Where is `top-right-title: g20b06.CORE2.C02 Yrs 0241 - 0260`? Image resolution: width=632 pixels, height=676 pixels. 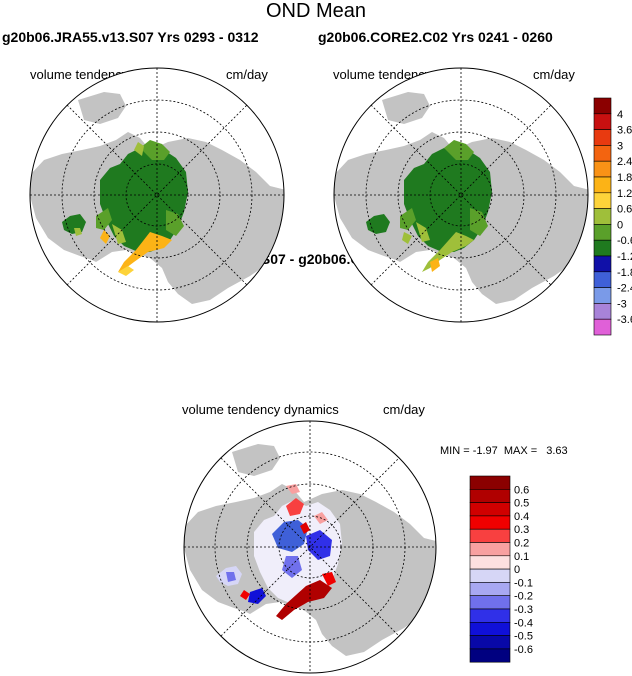 top-right-title: g20b06.CORE2.C02 Yrs 0241 - 0260 is located at coordinates (435, 37).